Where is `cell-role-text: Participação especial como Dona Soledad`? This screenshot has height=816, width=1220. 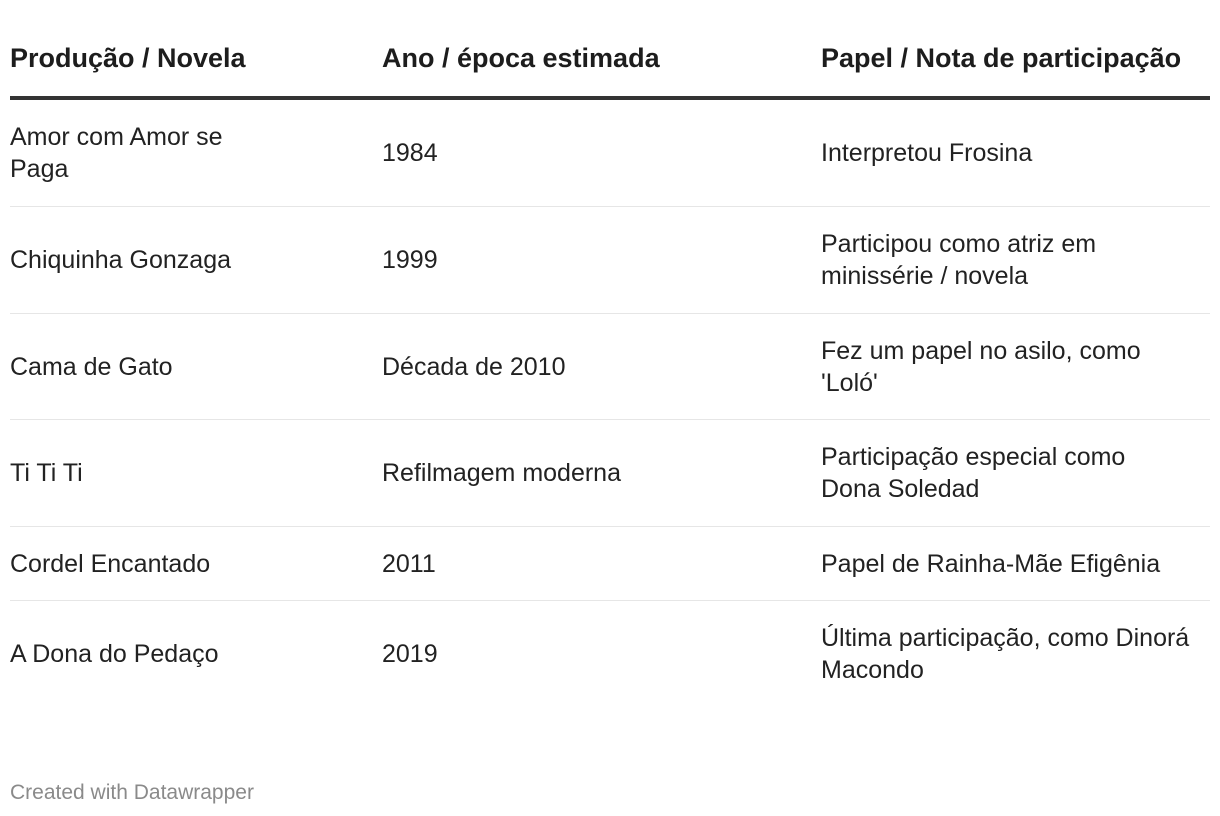
cell-role-text: Participação especial como Dona Soledad is located at coordinates (973, 473).